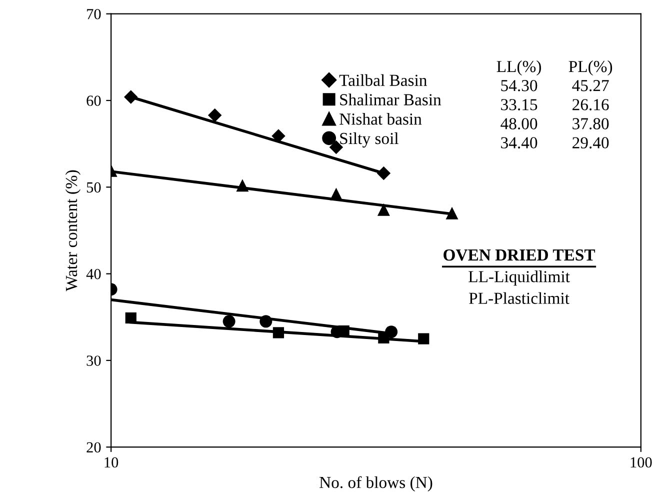 The height and width of the screenshot is (494, 669). Describe the element at coordinates (590, 86) in the screenshot. I see `annotation: 45.27` at that location.